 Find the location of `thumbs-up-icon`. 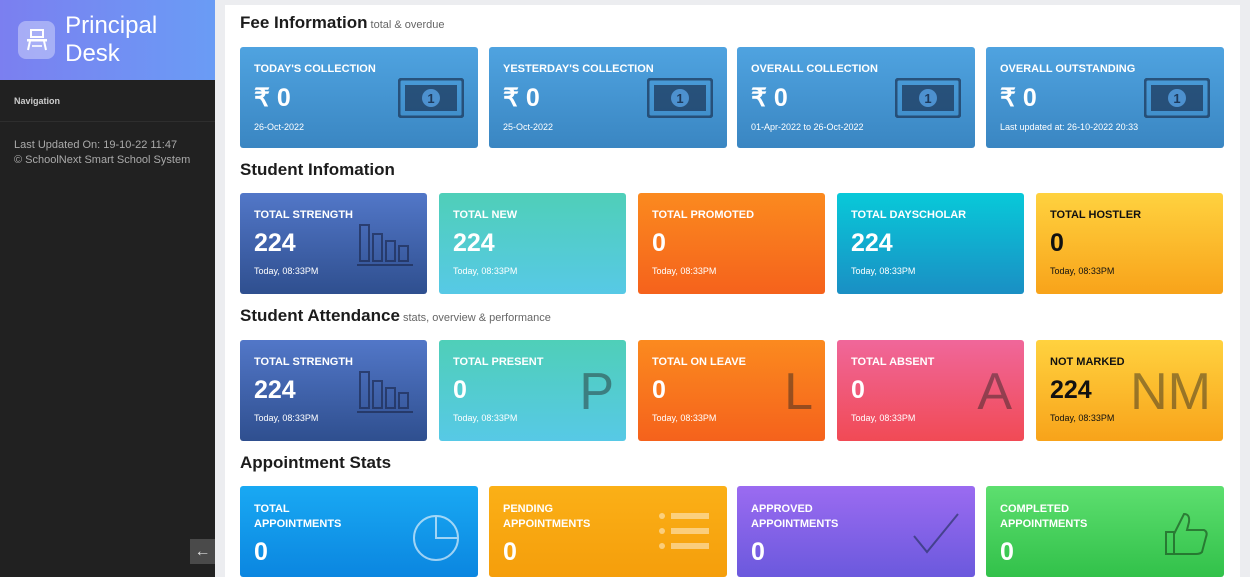

thumbs-up-icon is located at coordinates (1186, 535).